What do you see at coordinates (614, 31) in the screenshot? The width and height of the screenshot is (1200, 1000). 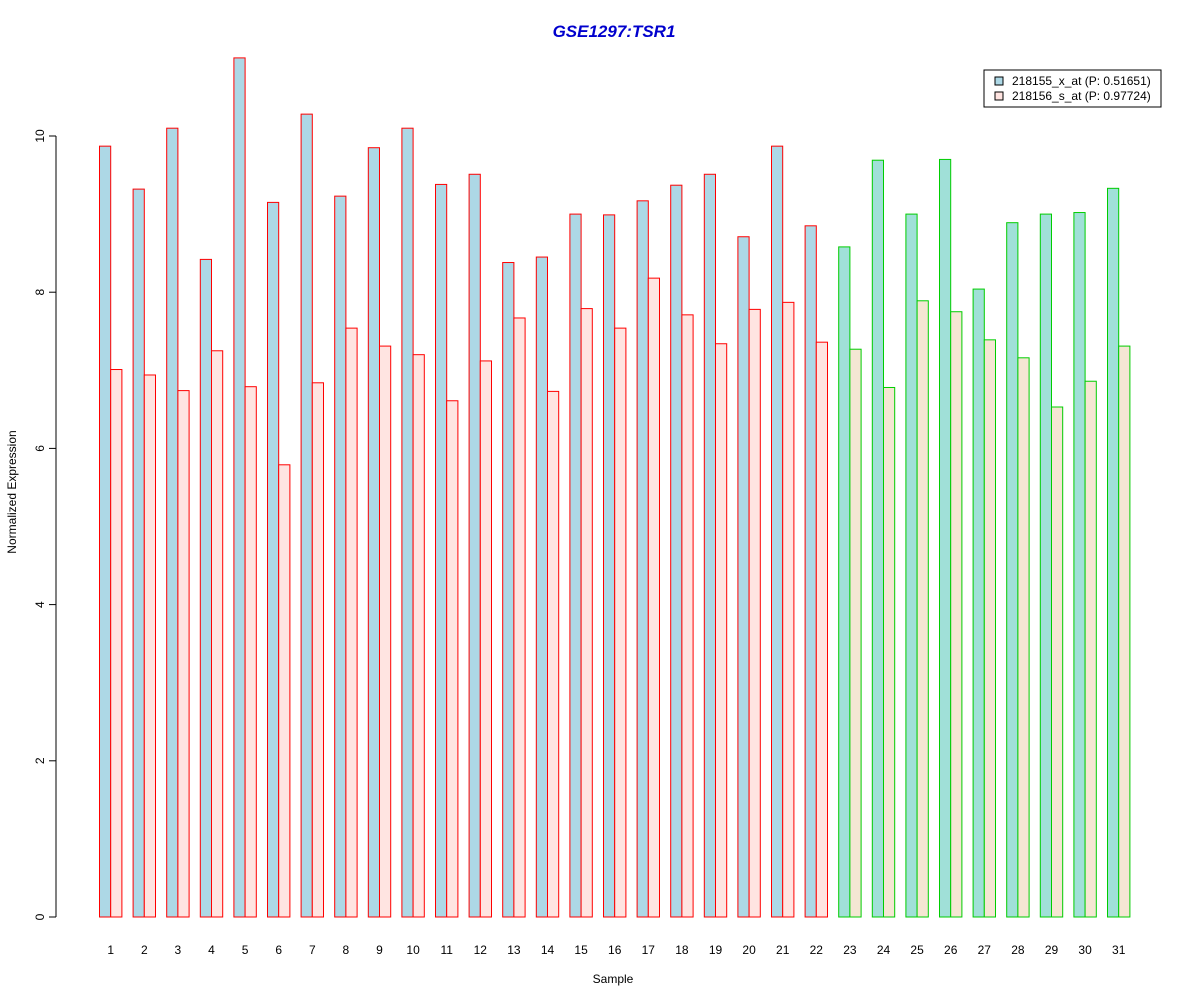 I see `chart-title: GSE1297:TSR1` at bounding box center [614, 31].